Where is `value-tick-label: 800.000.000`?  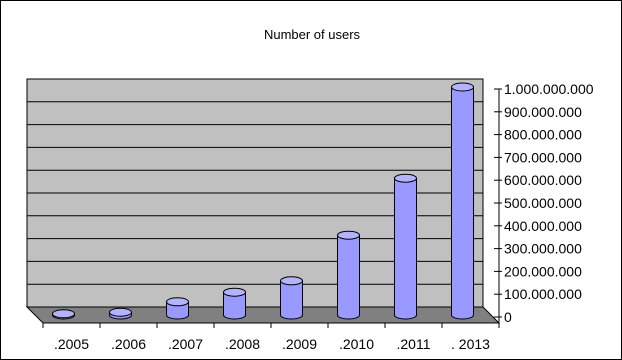 value-tick-label: 800.000.000 is located at coordinates (543, 135).